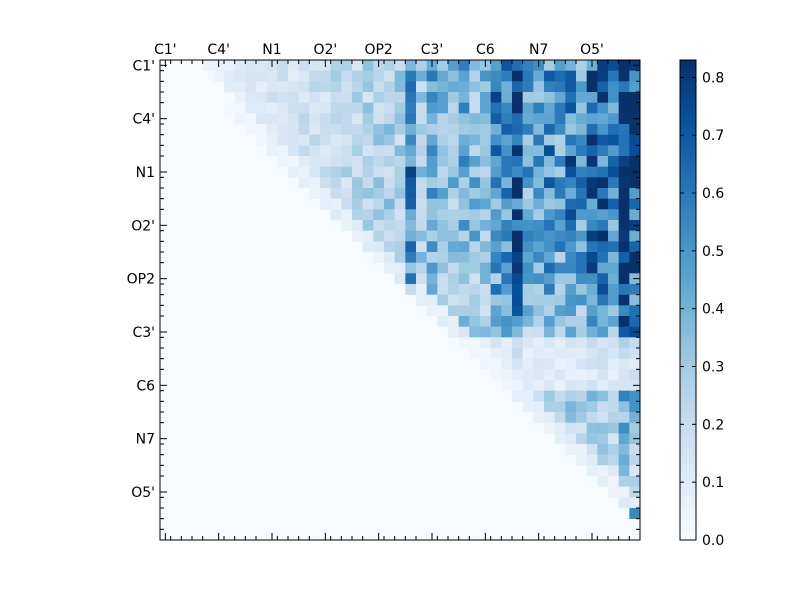 The width and height of the screenshot is (800, 600). Describe the element at coordinates (713, 541) in the screenshot. I see `colorbar-tick-label: 0.0` at that location.